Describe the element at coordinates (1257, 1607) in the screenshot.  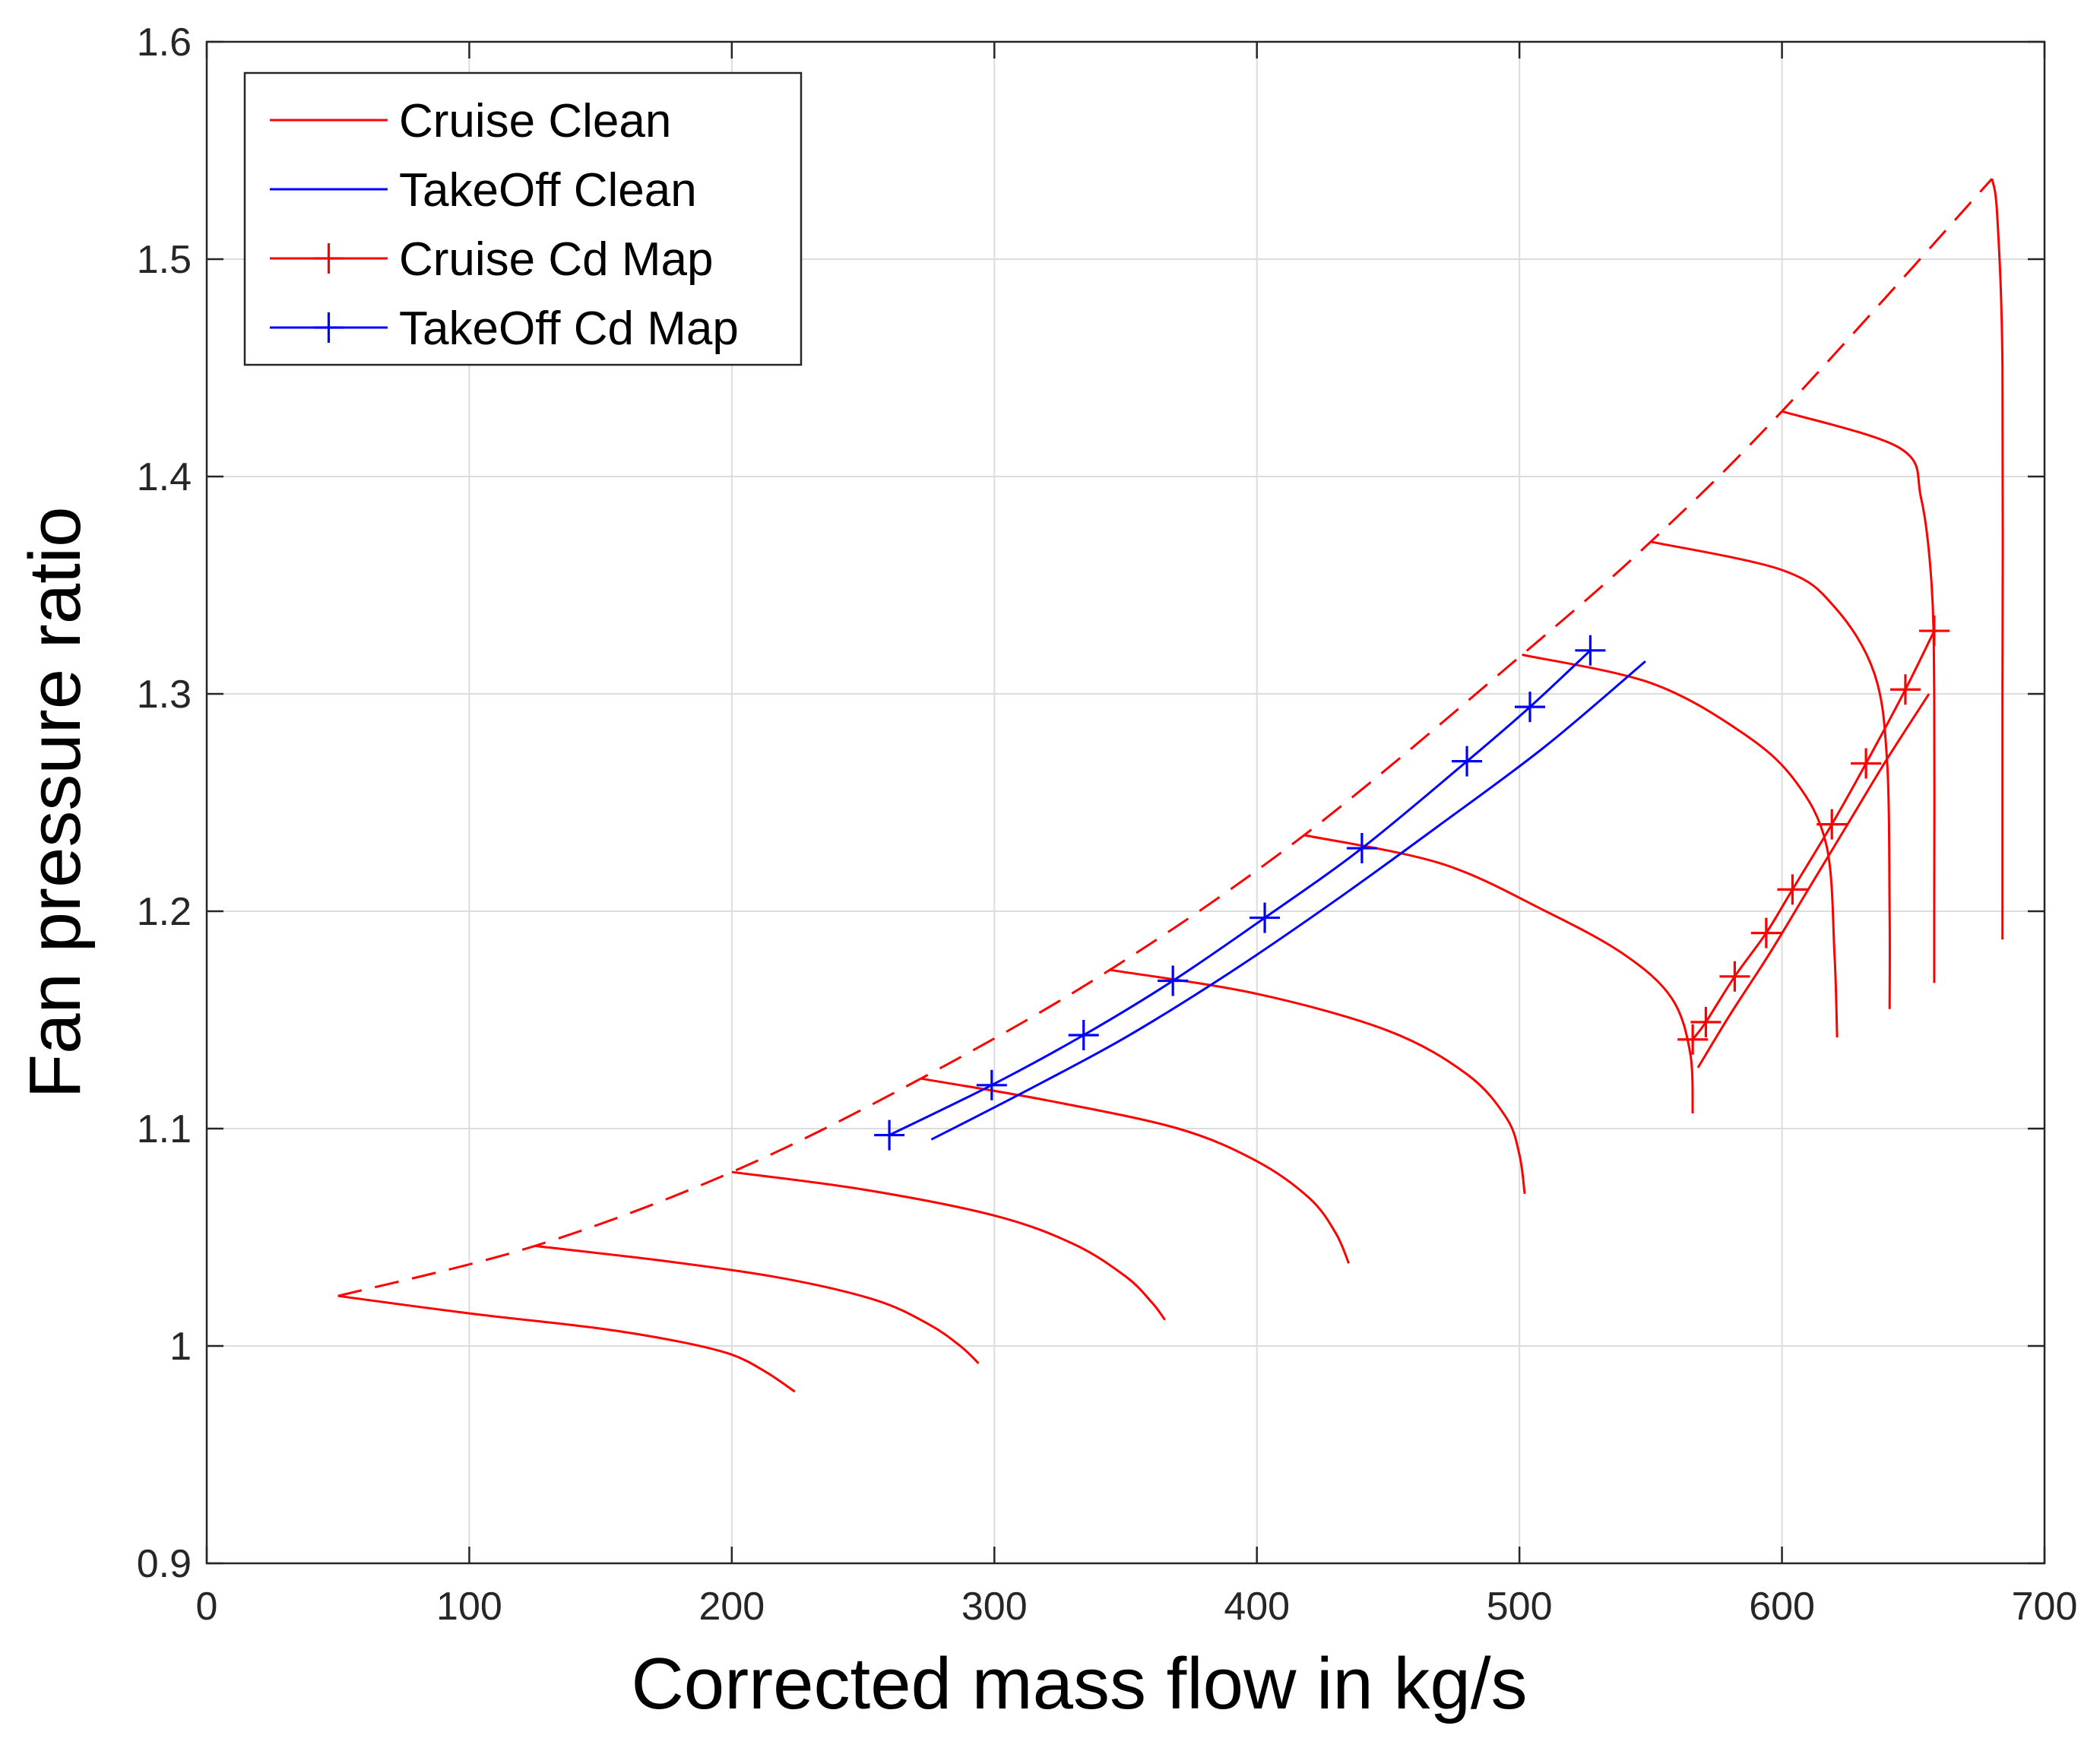
I see `x-tick-label: 400` at that location.